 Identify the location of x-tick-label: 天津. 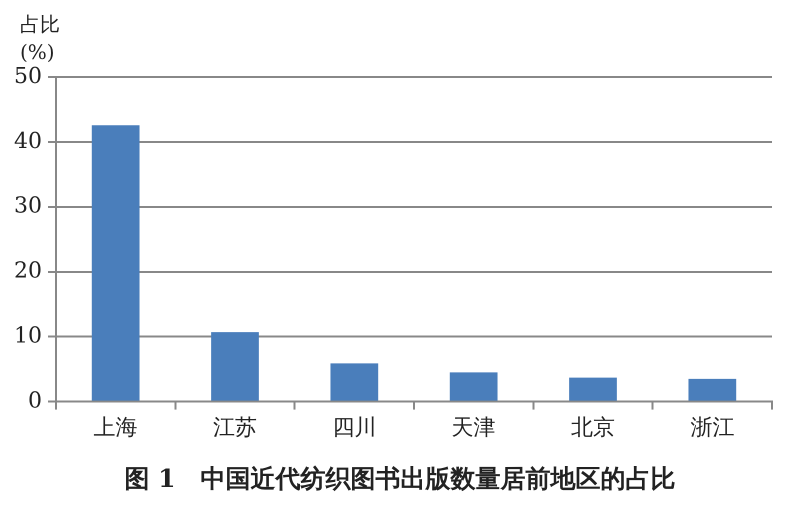
(474, 428).